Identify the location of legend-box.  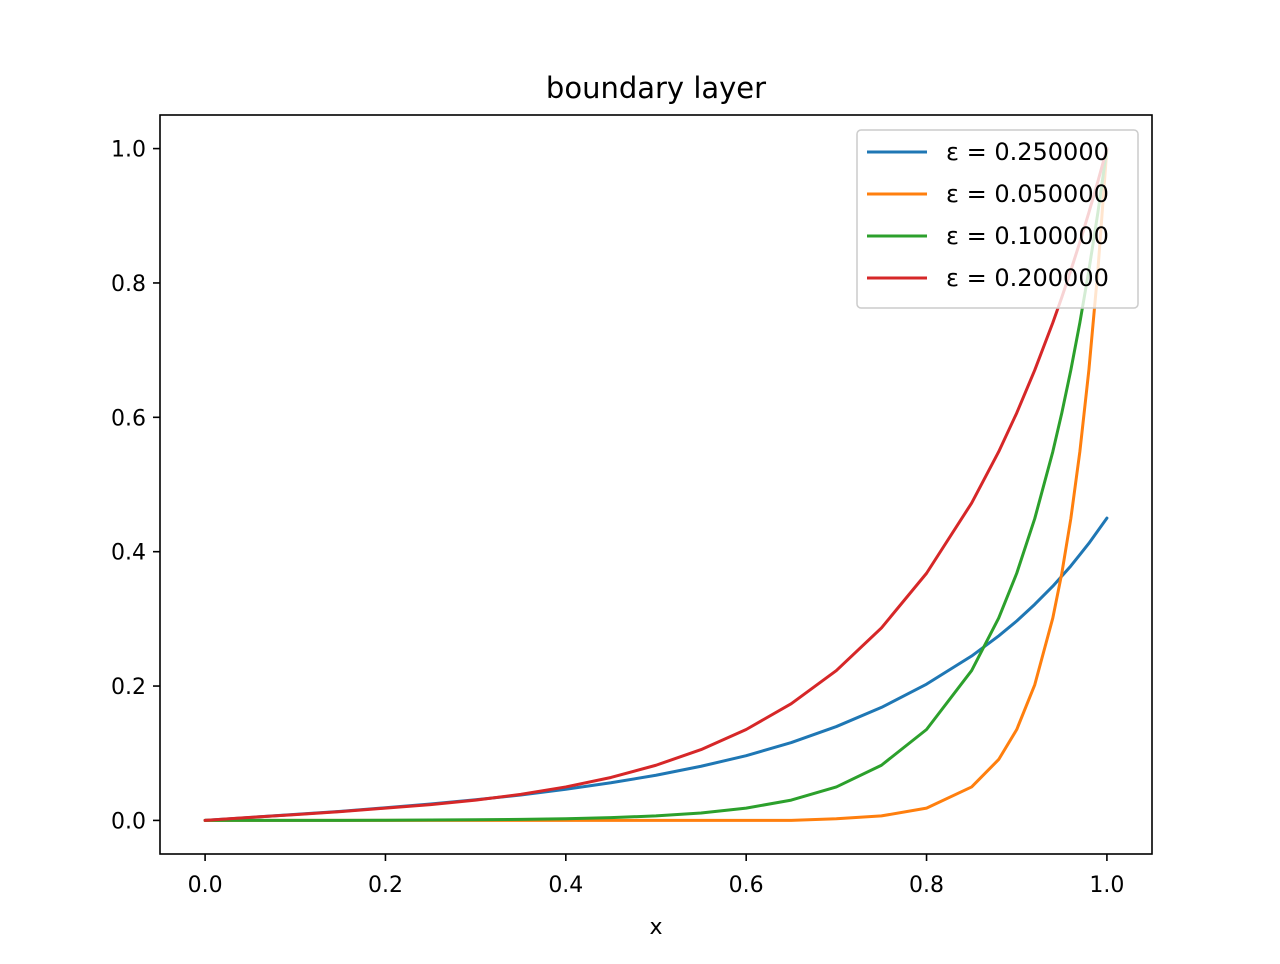
(997, 219).